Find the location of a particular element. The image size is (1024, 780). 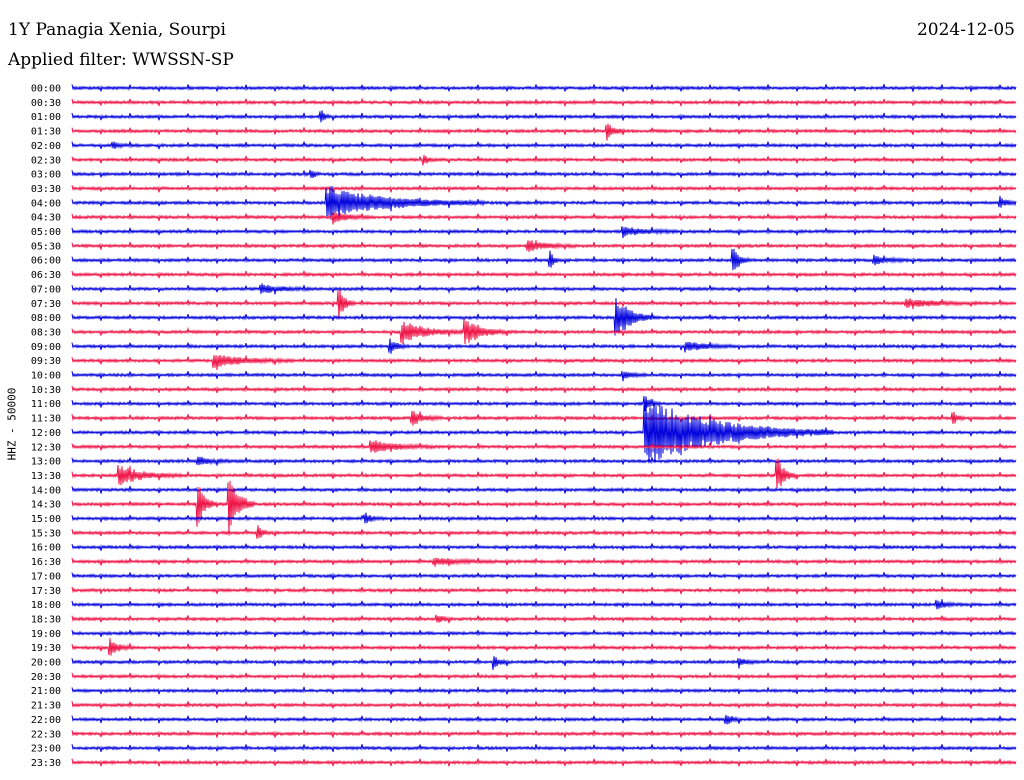

time-label: 01:30 is located at coordinates (46, 132).